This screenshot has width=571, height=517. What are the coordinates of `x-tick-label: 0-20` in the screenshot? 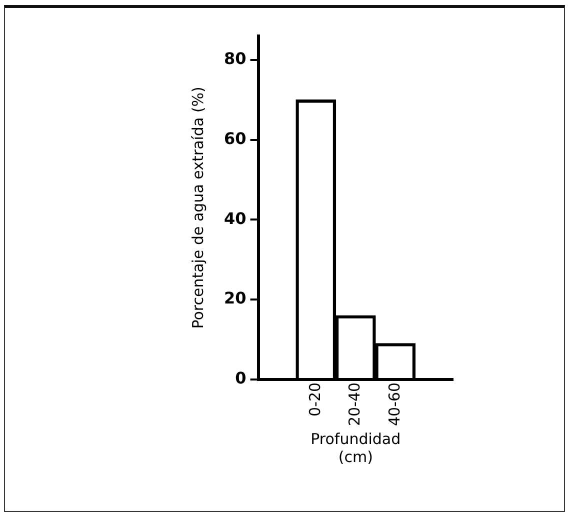 It's located at (315, 399).